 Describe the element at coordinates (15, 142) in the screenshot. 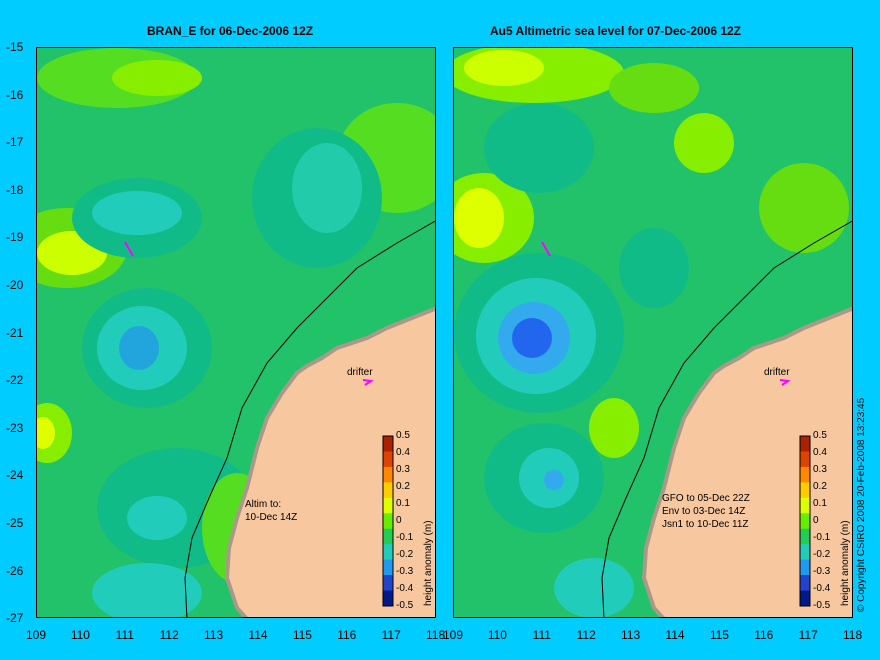

I see `latitude-tick-label: -17` at that location.